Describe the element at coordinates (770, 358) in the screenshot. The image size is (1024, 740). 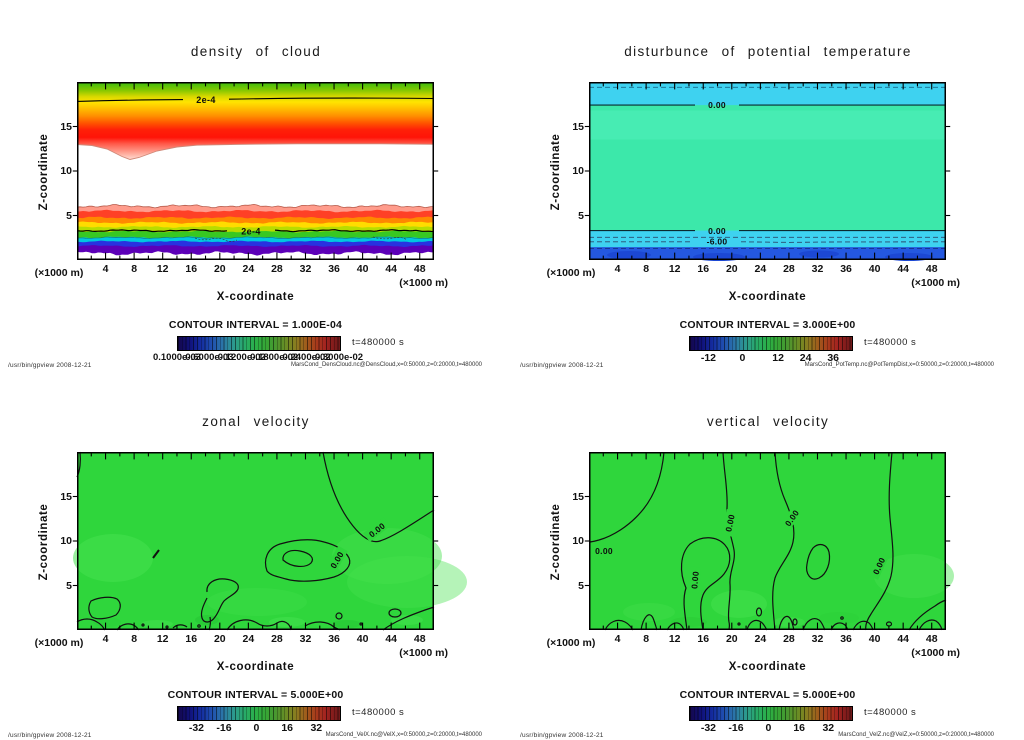
I see `colorbar-labels: -12 0 12 24 36` at that location.